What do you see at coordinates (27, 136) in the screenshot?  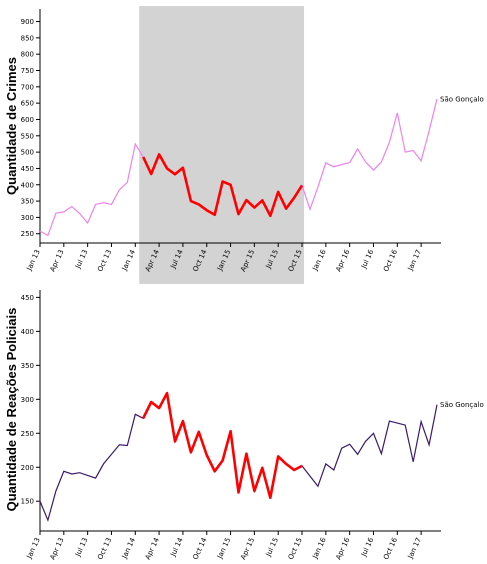 I see `y-tick-label: 550` at bounding box center [27, 136].